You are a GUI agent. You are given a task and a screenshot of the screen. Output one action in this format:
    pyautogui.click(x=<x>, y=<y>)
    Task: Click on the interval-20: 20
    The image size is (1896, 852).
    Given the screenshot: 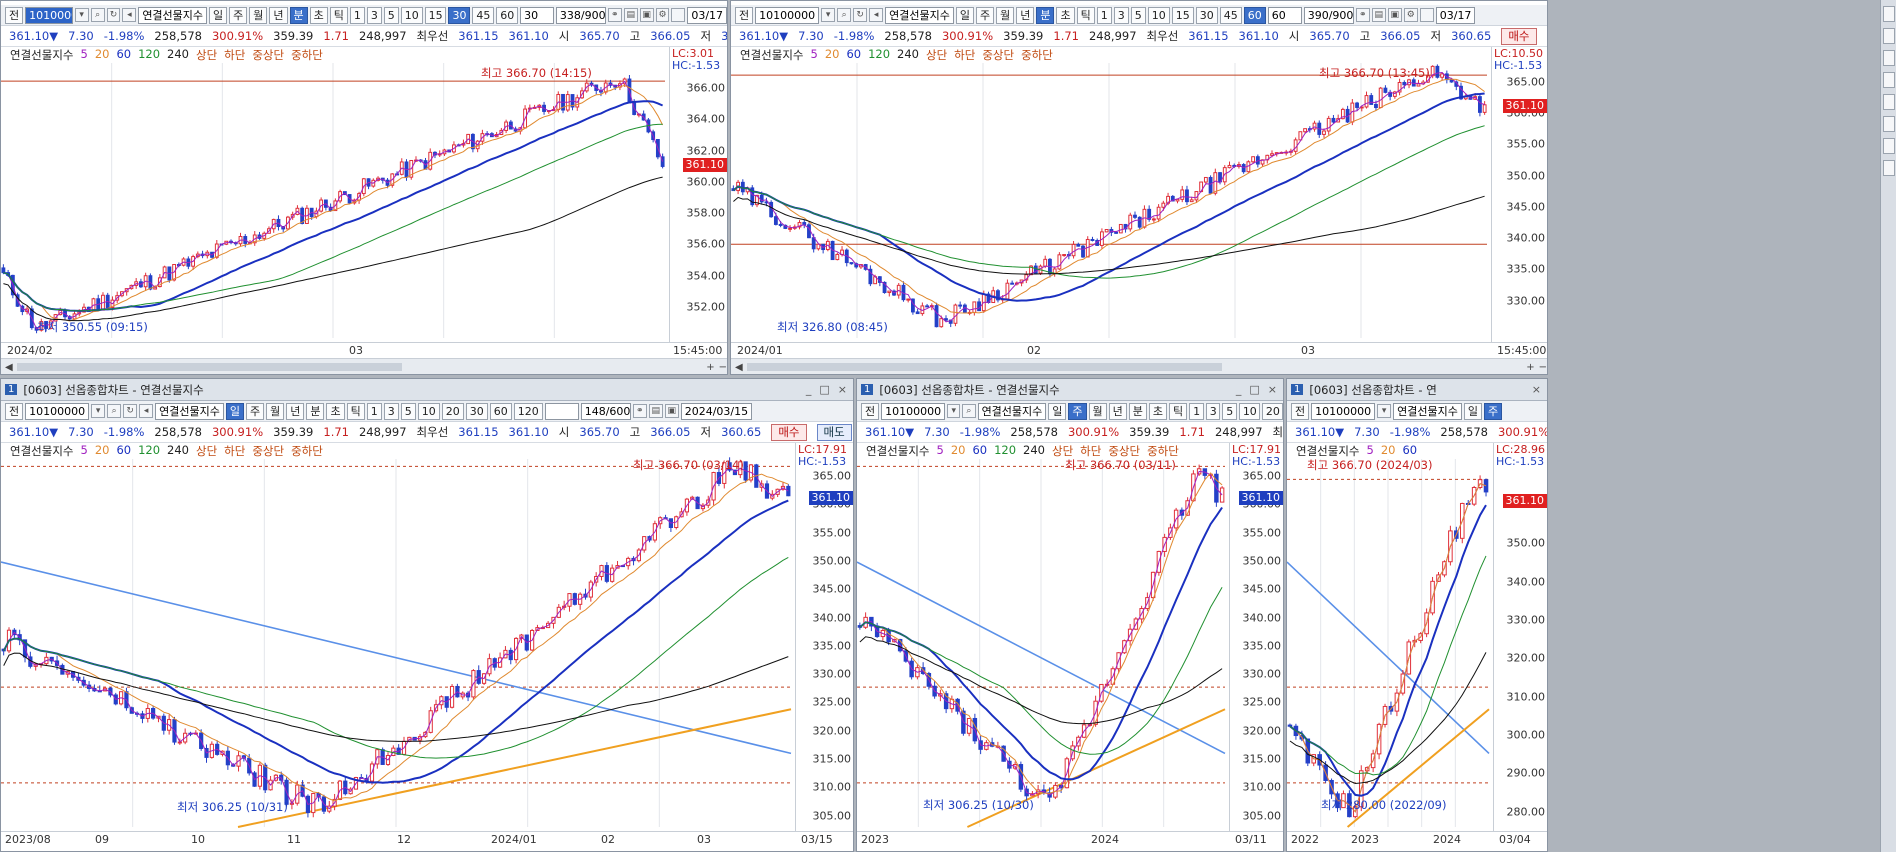 What is the action you would take?
    pyautogui.click(x=1272, y=411)
    